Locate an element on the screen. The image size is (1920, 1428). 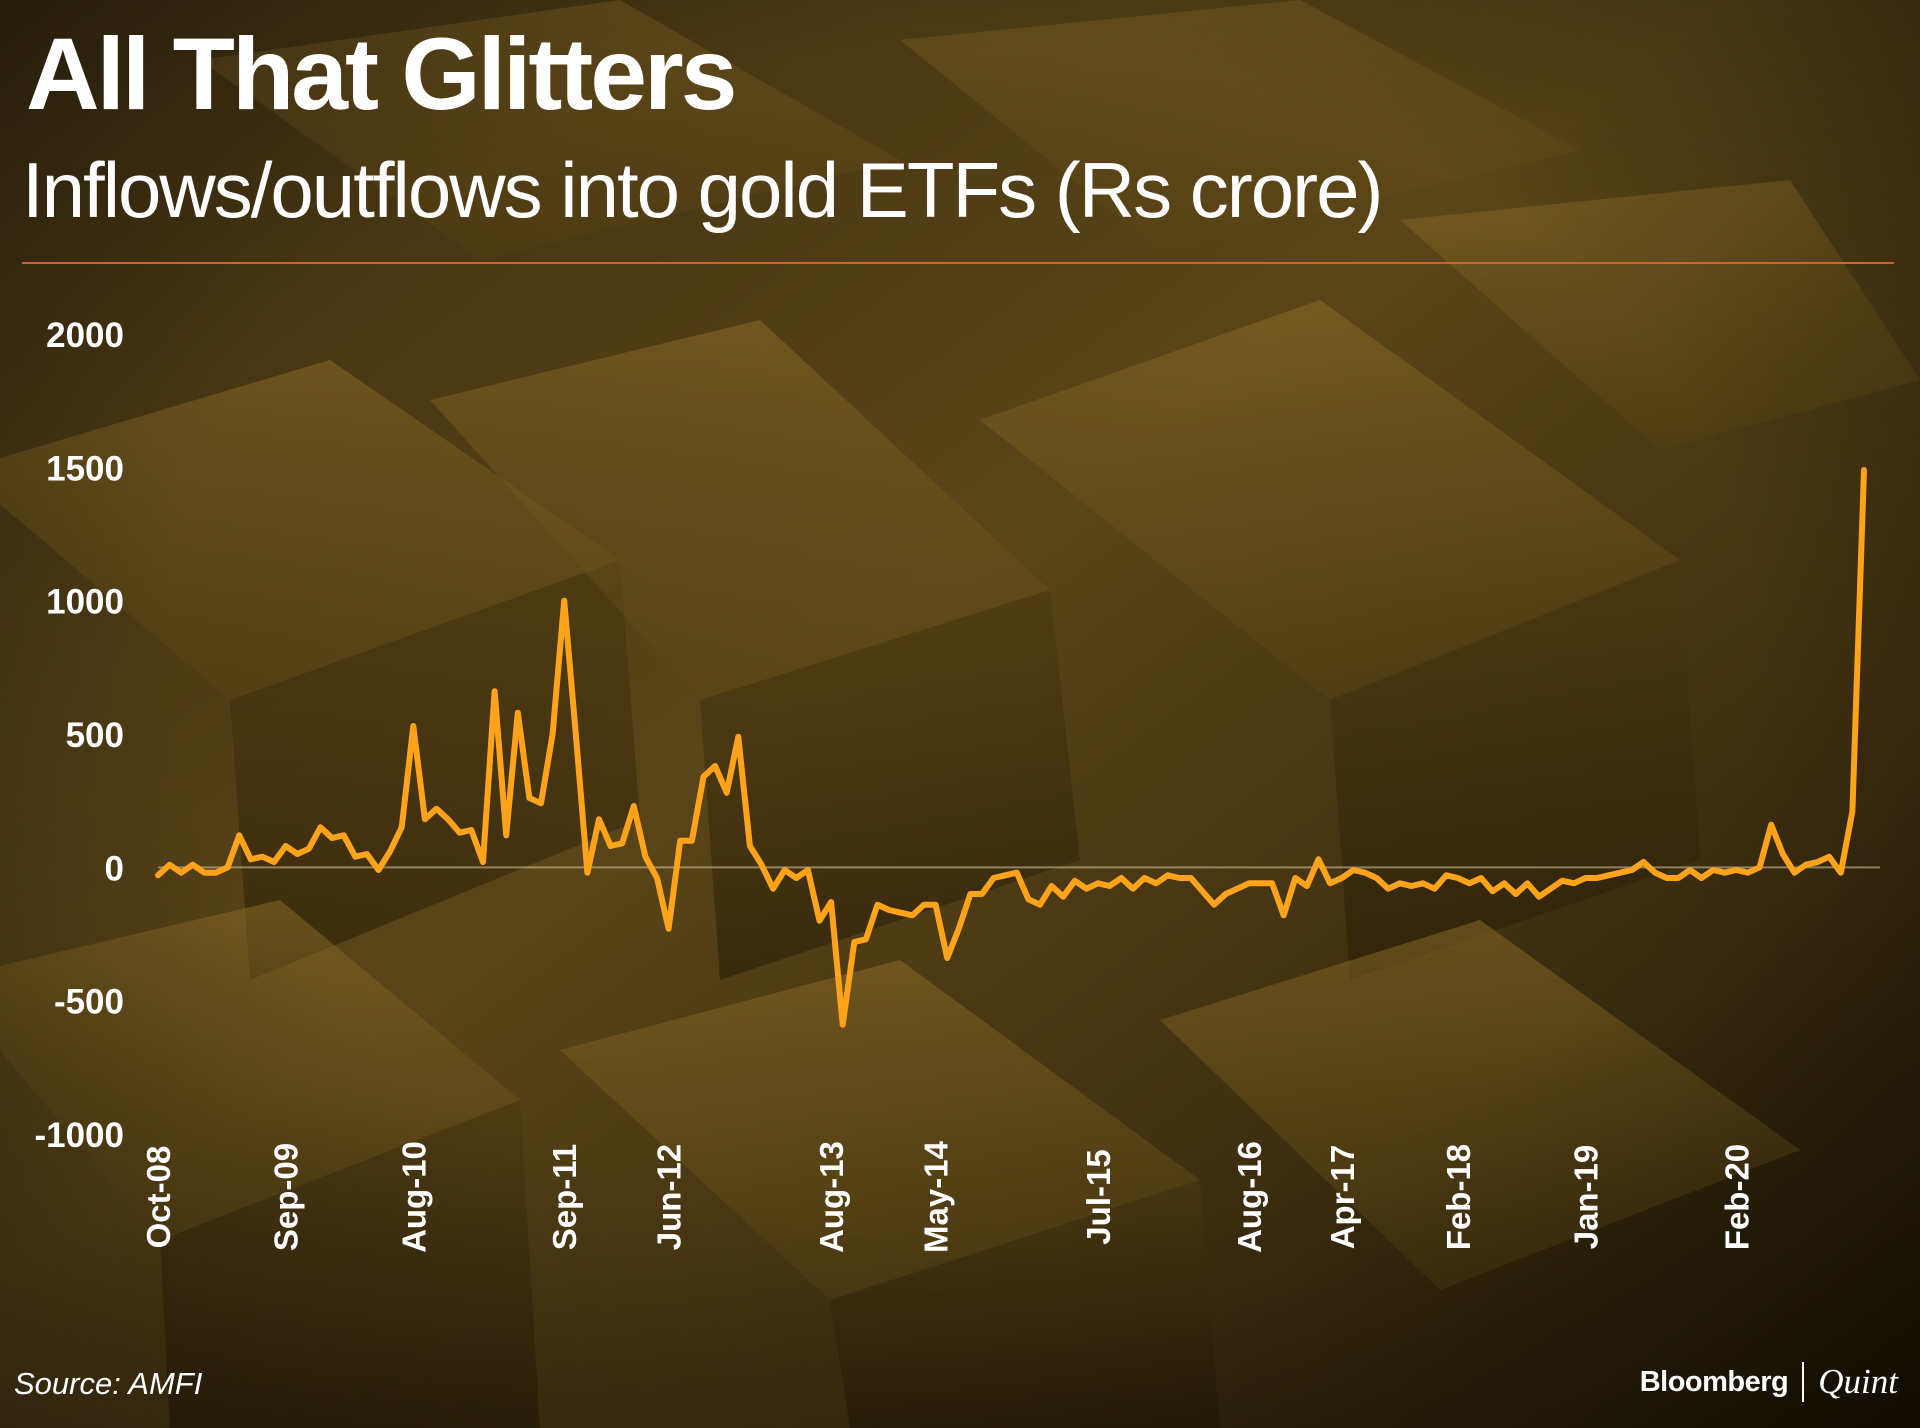
x-tick-label-5: Aug-13 is located at coordinates (831, 1197).